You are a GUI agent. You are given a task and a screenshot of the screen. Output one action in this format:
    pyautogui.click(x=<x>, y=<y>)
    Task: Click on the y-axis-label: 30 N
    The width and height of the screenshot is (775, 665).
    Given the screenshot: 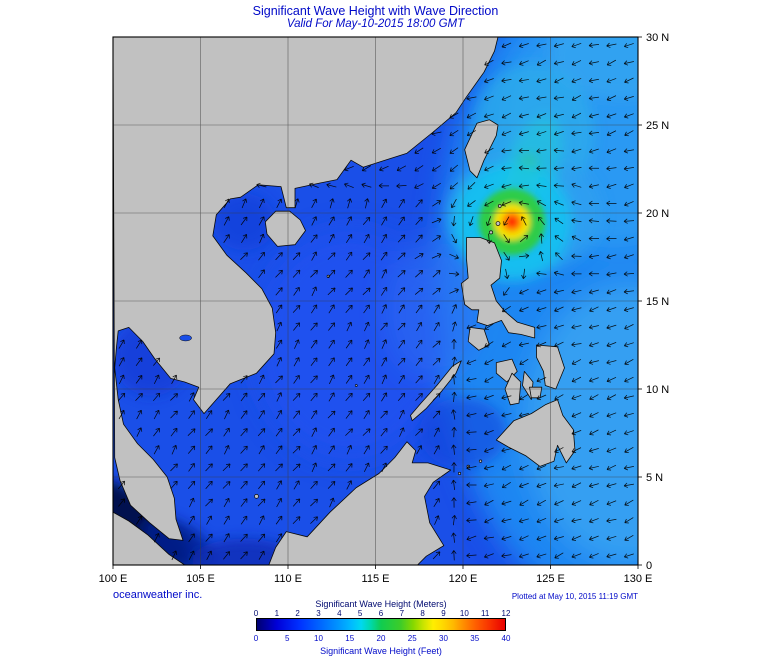 What is the action you would take?
    pyautogui.click(x=657, y=38)
    